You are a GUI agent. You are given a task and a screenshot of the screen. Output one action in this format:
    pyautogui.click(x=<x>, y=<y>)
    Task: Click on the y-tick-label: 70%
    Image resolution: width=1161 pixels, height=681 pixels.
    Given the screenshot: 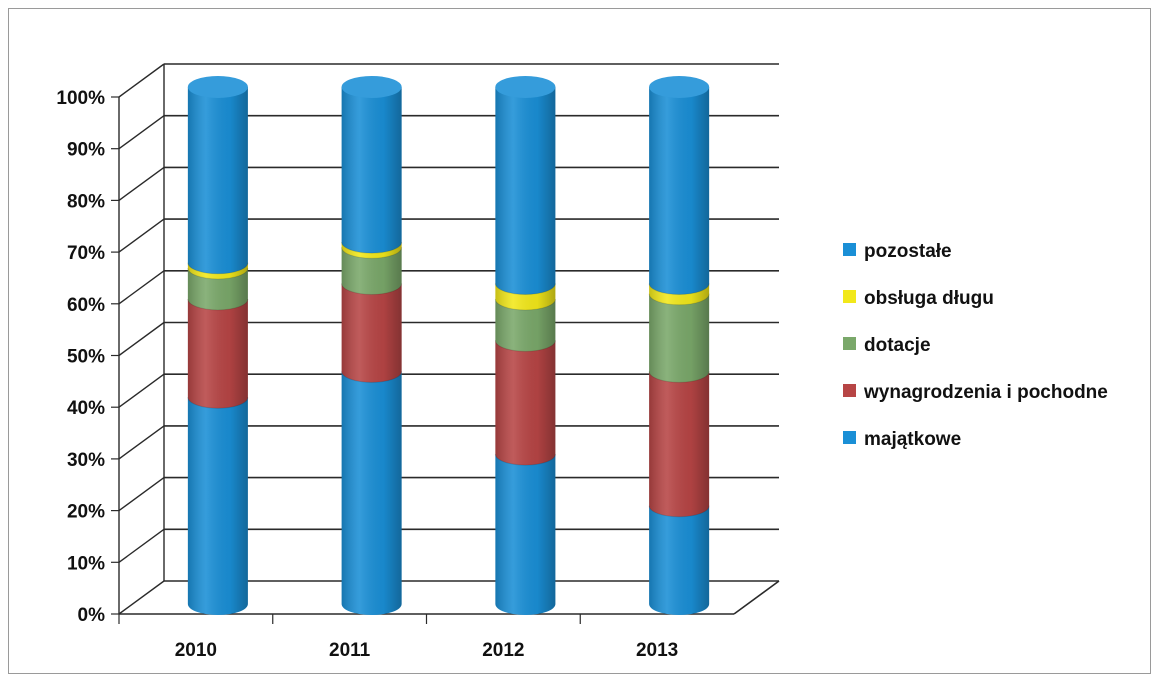 What is the action you would take?
    pyautogui.click(x=86, y=253)
    